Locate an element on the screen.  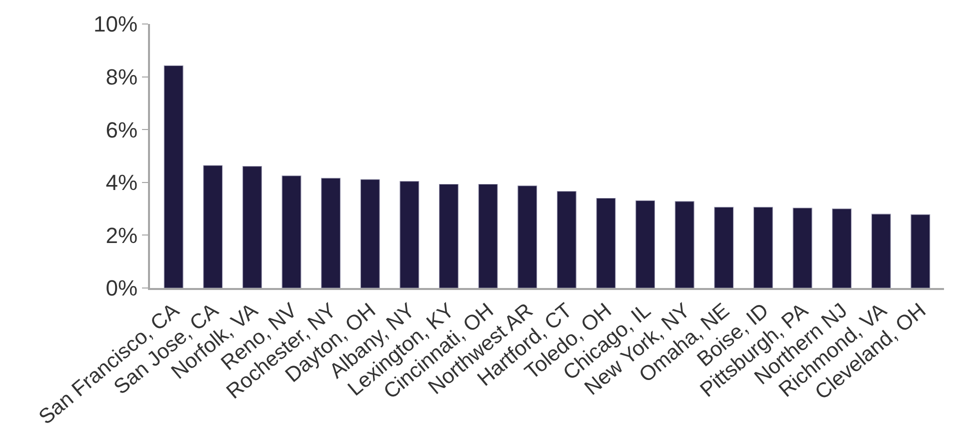
y-tick-label: 6% is located at coordinates (122, 129).